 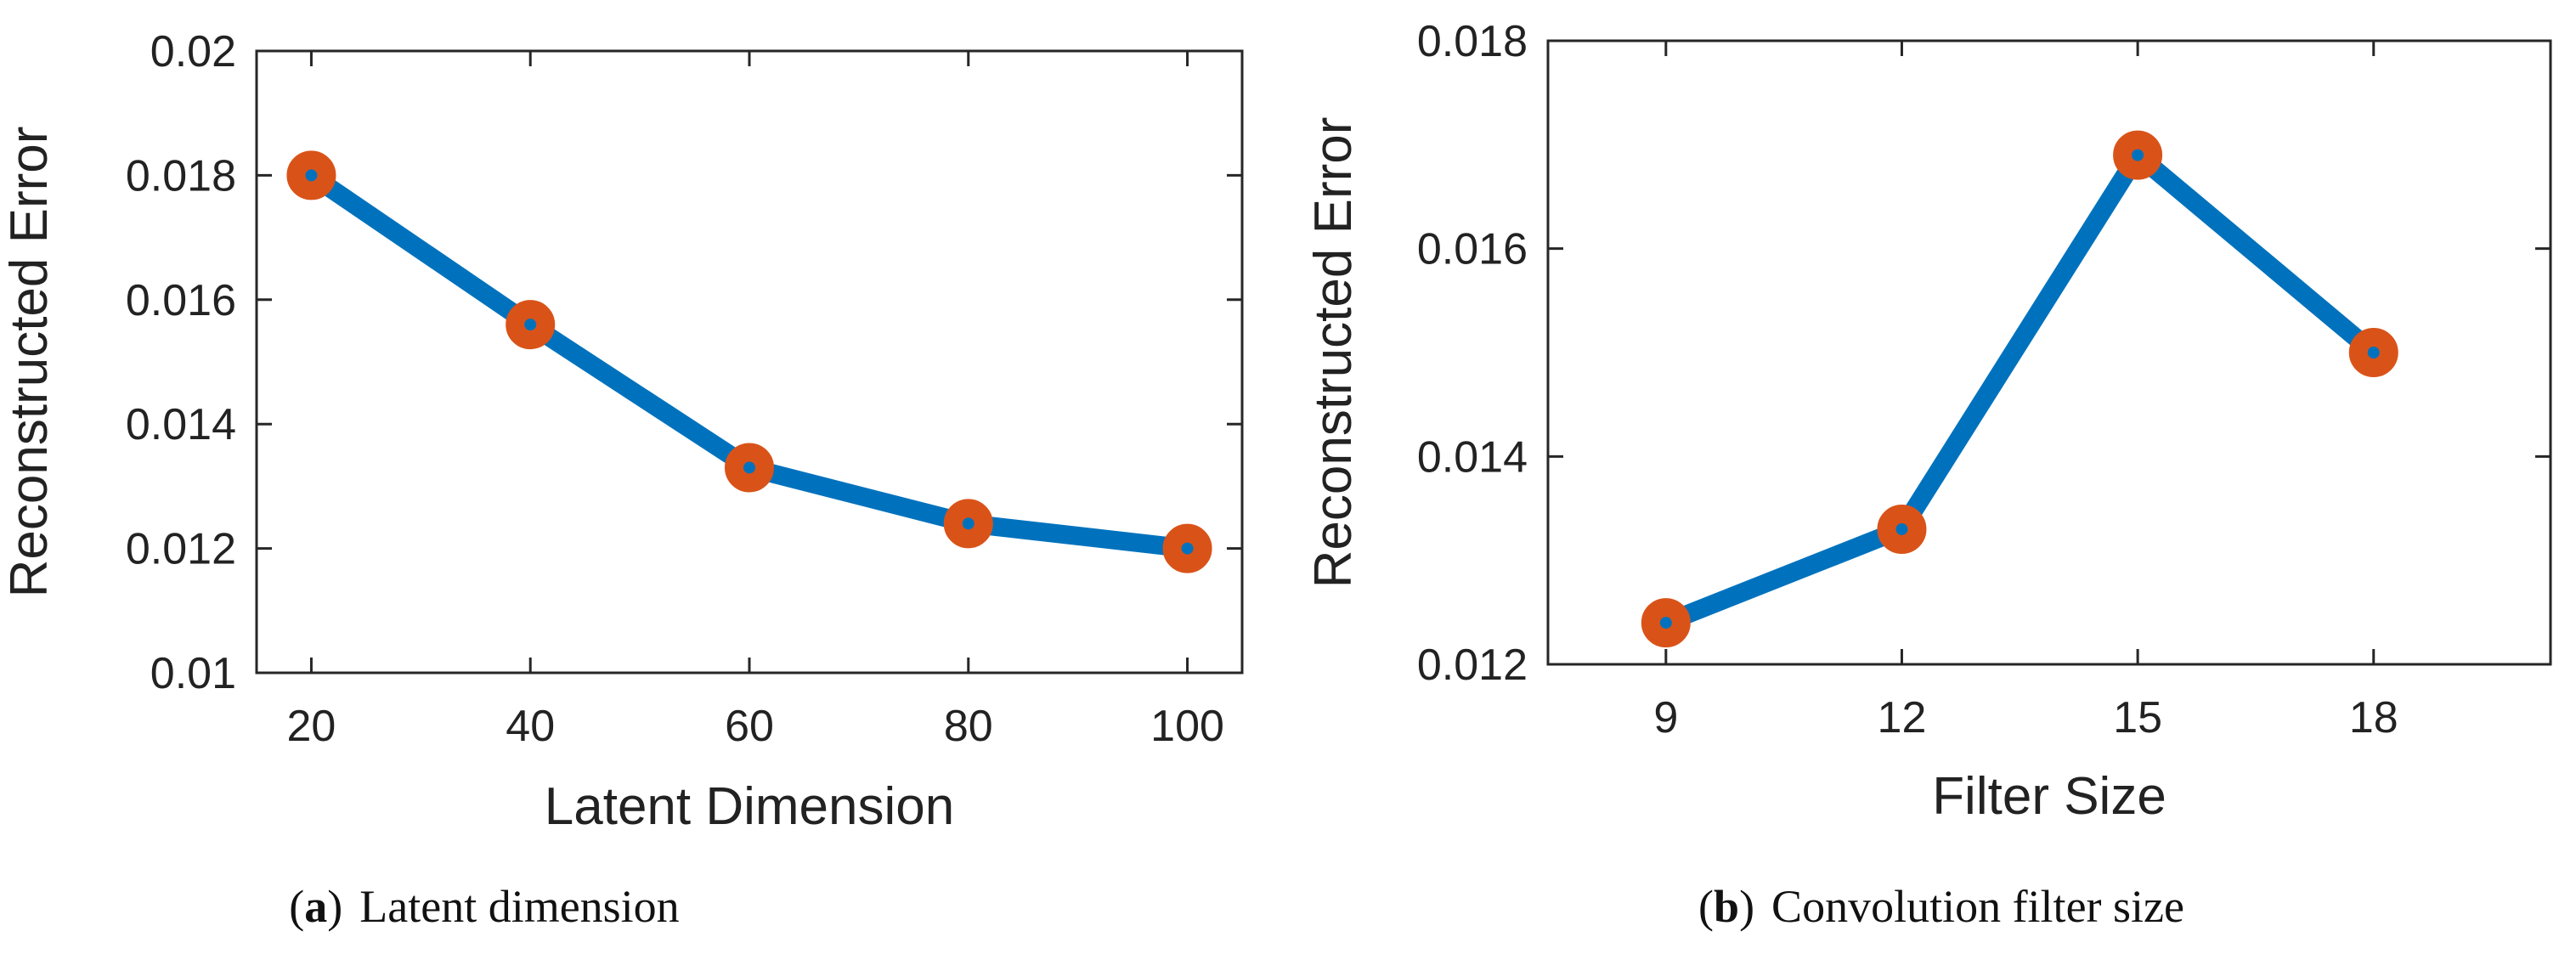 I want to click on x-tick-label: 12, so click(x=1902, y=717).